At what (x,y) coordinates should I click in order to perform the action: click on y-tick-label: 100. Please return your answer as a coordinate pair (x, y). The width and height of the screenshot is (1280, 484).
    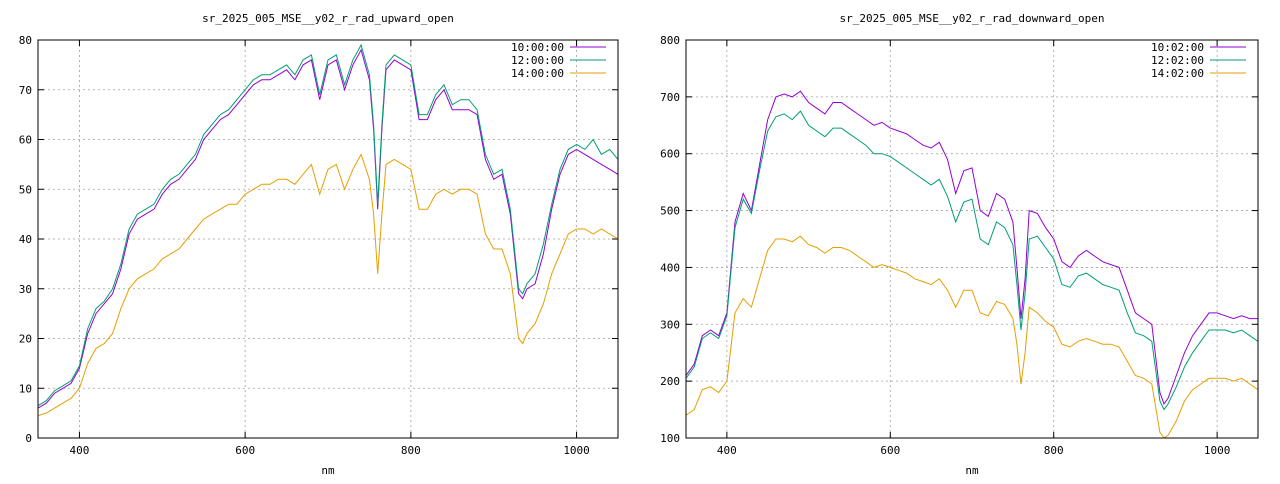
    Looking at the image, I should click on (670, 438).